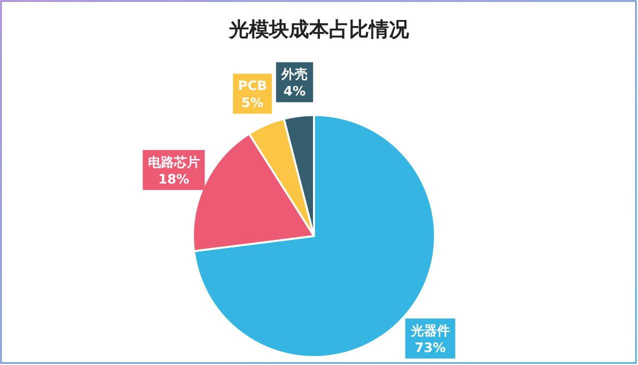  I want to click on data-label: 73%, so click(430, 348).